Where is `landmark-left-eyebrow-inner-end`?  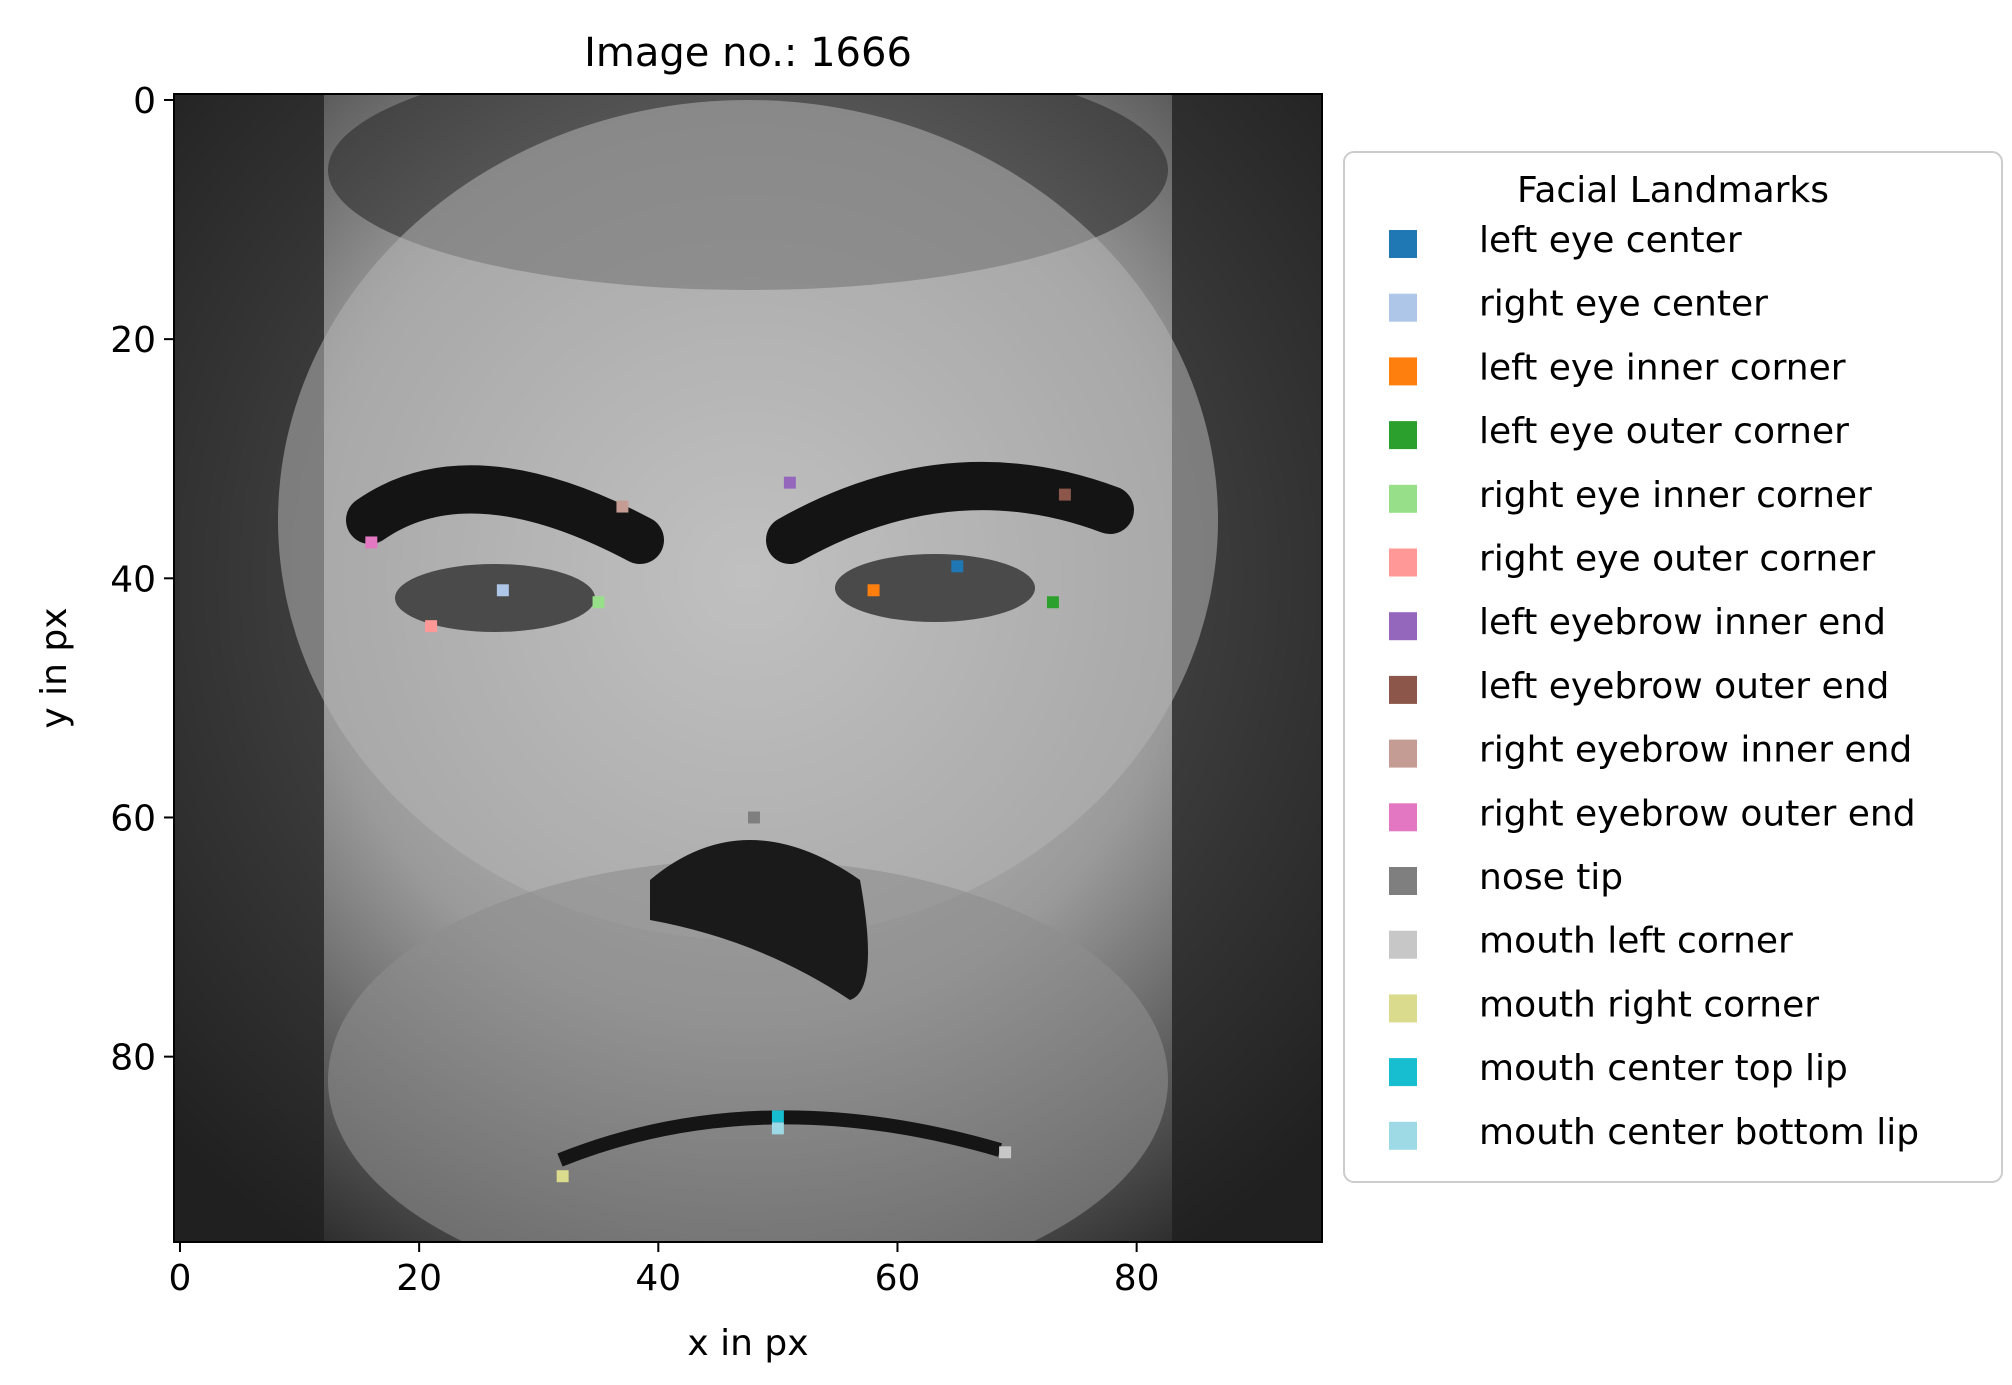
landmark-left-eyebrow-inner-end is located at coordinates (789, 482).